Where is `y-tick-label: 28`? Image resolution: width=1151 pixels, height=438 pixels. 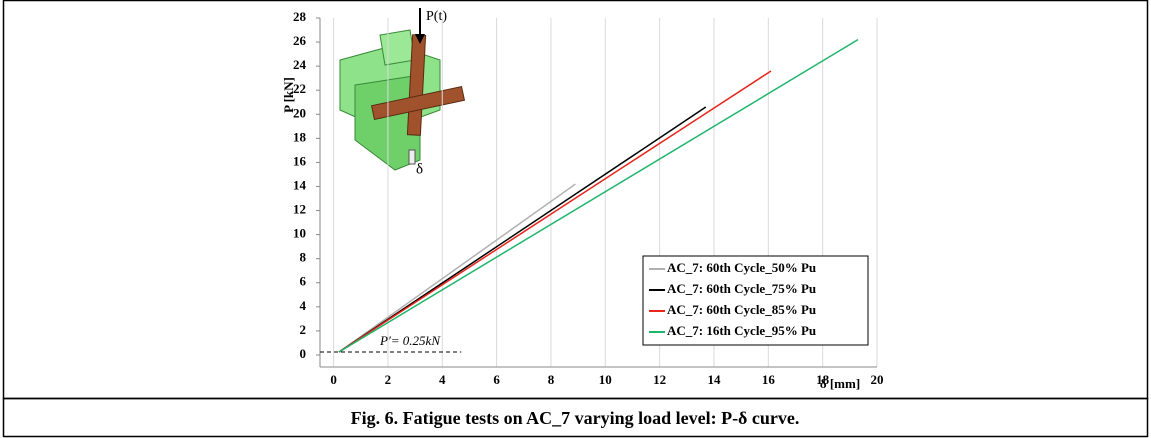 y-tick-label: 28 is located at coordinates (300, 16).